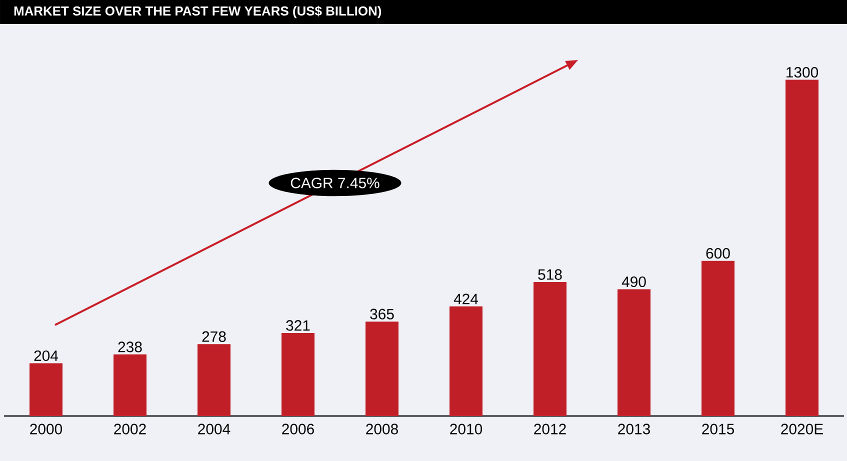 The width and height of the screenshot is (847, 461). What do you see at coordinates (802, 429) in the screenshot?
I see `x-tick-label: 2020E` at bounding box center [802, 429].